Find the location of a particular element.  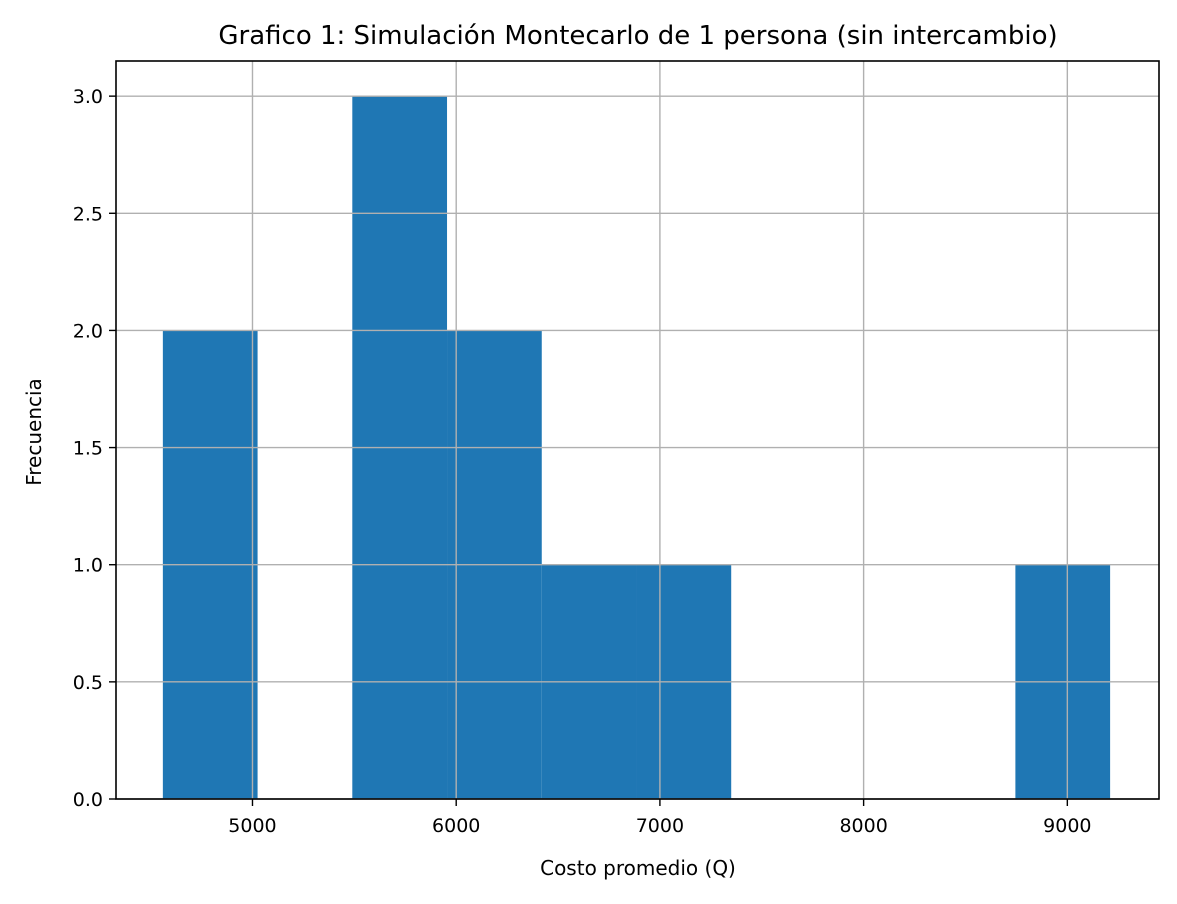

x-axis: 5000 6000 7000 8000 9000 is located at coordinates (660, 818).